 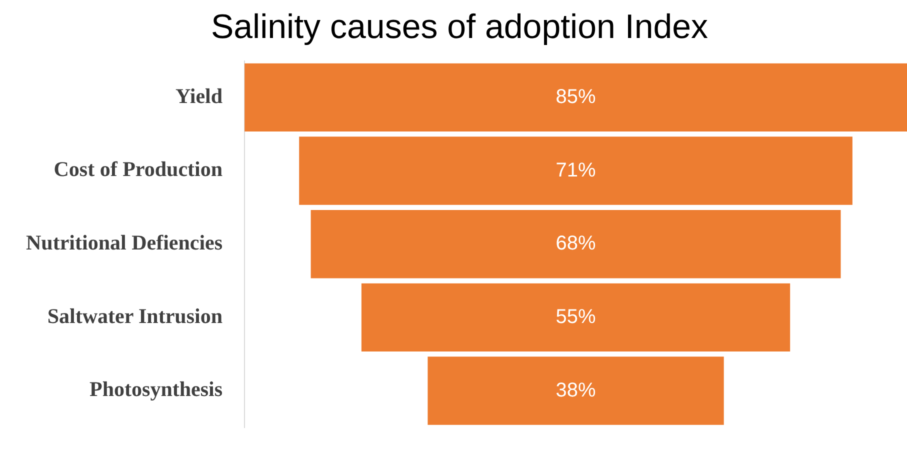 What do you see at coordinates (156, 389) in the screenshot?
I see `category-label: Photosynthesis` at bounding box center [156, 389].